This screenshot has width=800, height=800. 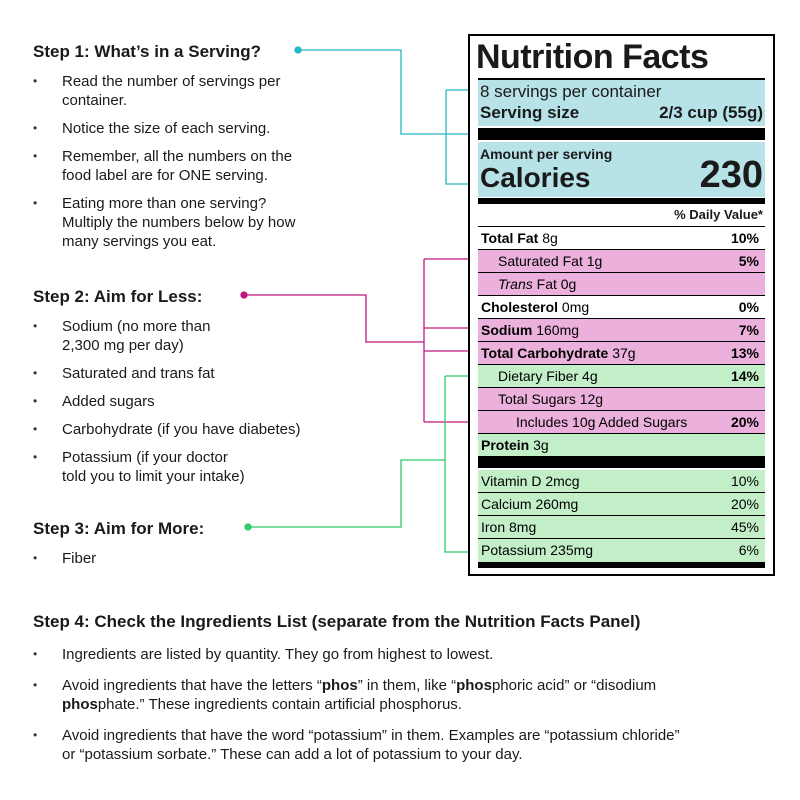 I want to click on row-total-sugars: Total Sugars 12g, so click(x=621, y=399).